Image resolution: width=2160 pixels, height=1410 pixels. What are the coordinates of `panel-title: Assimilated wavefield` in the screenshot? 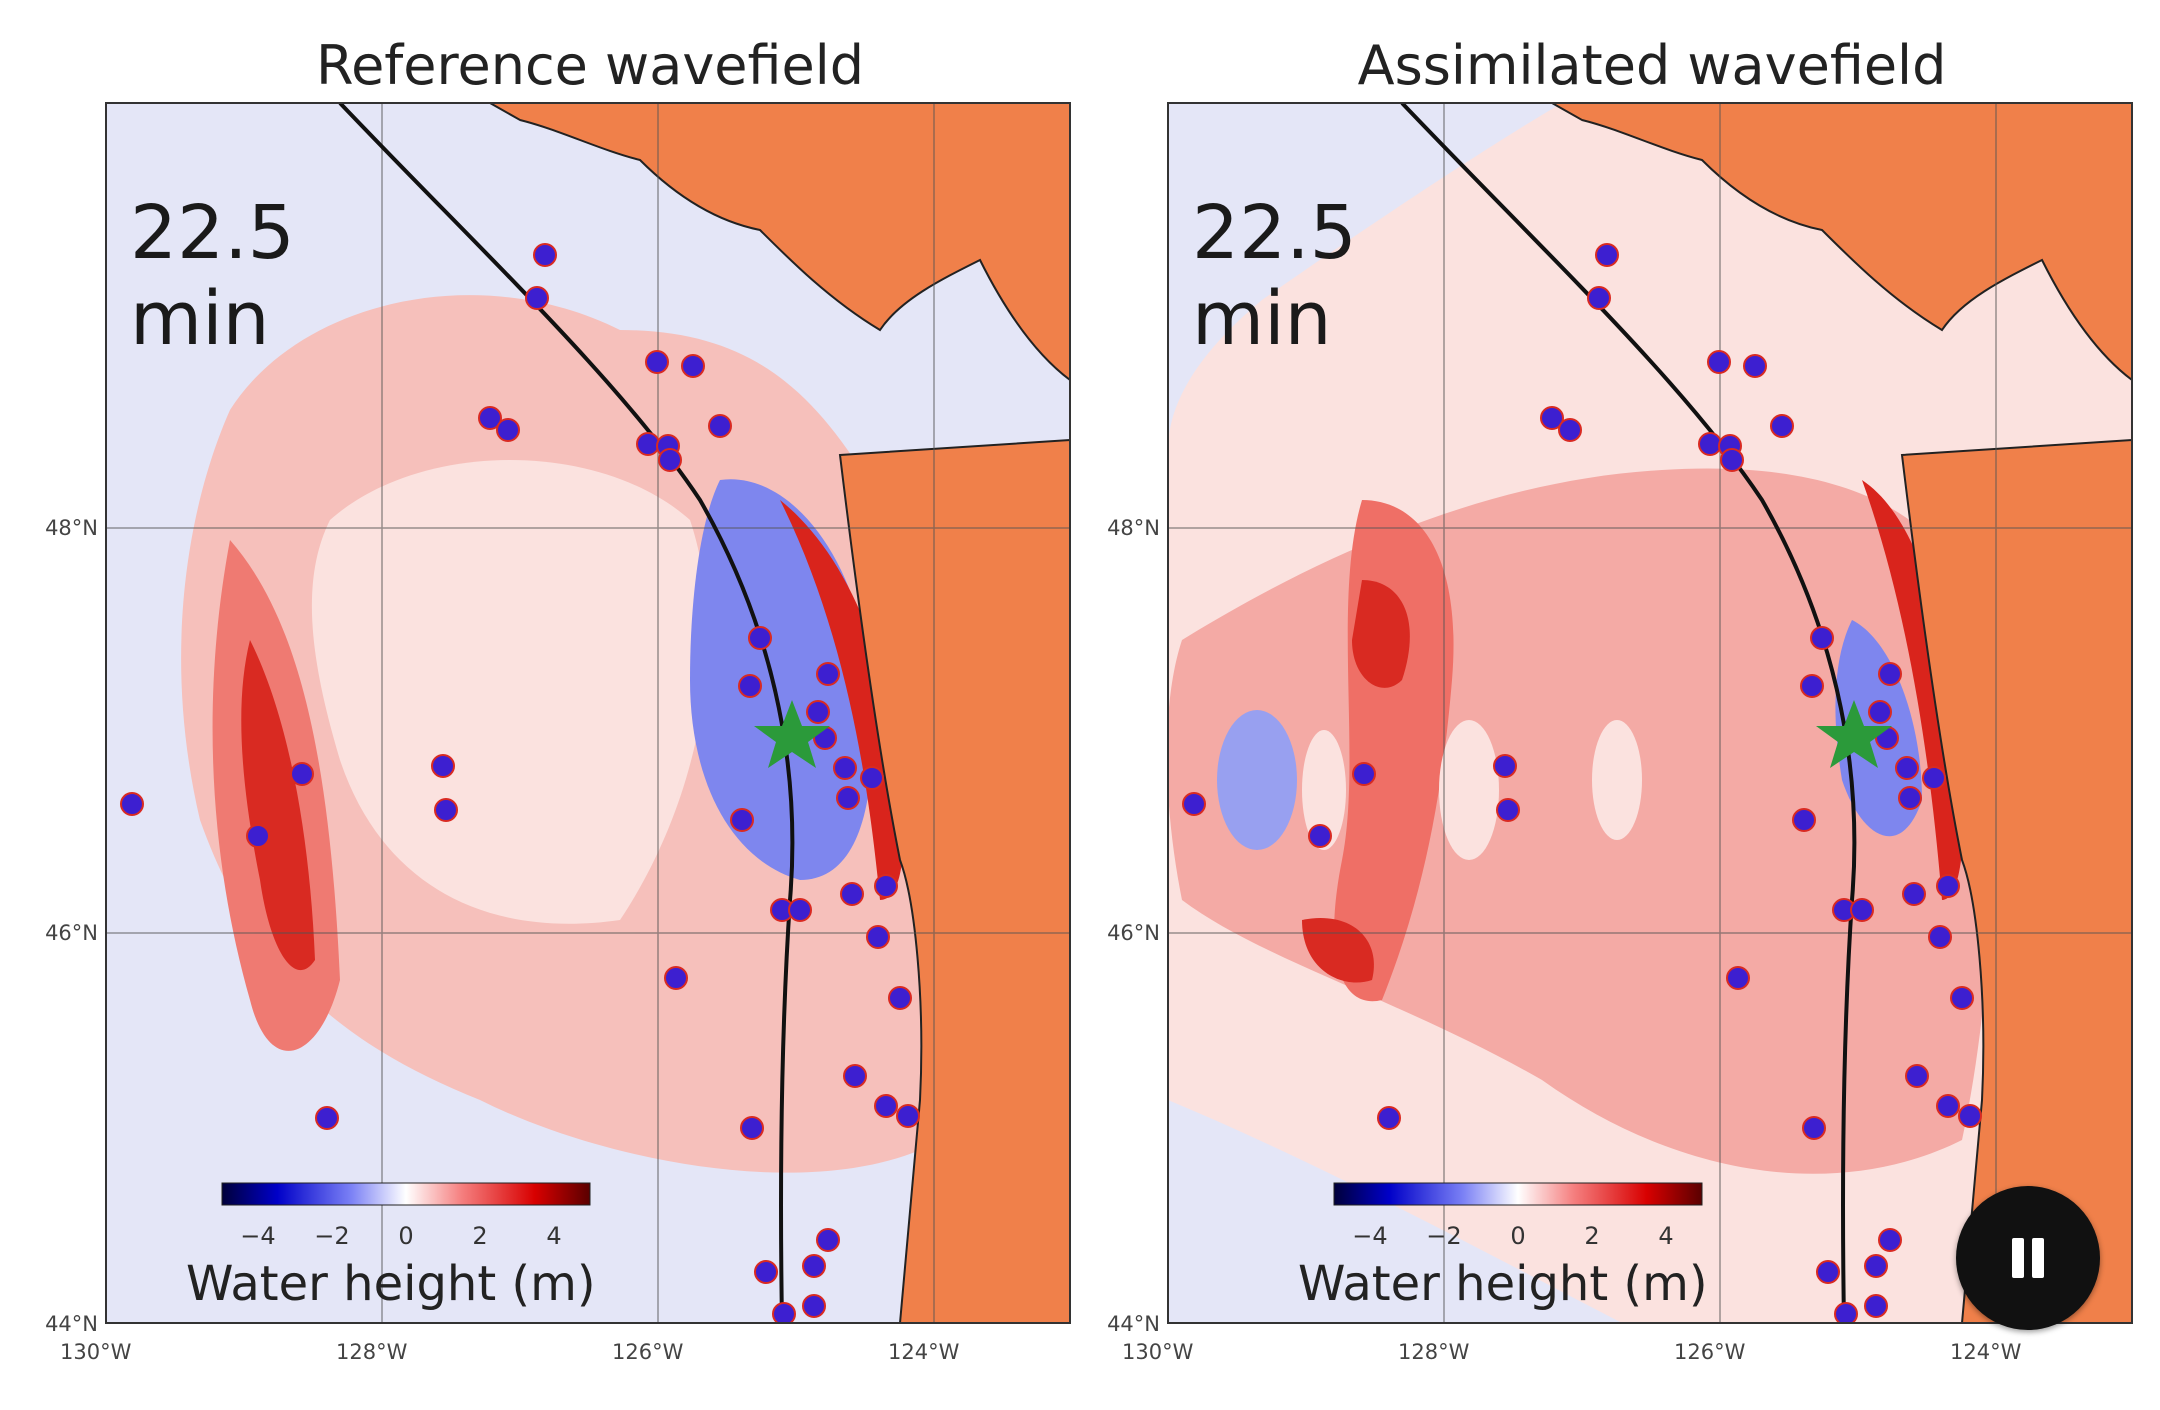 It's located at (1652, 65).